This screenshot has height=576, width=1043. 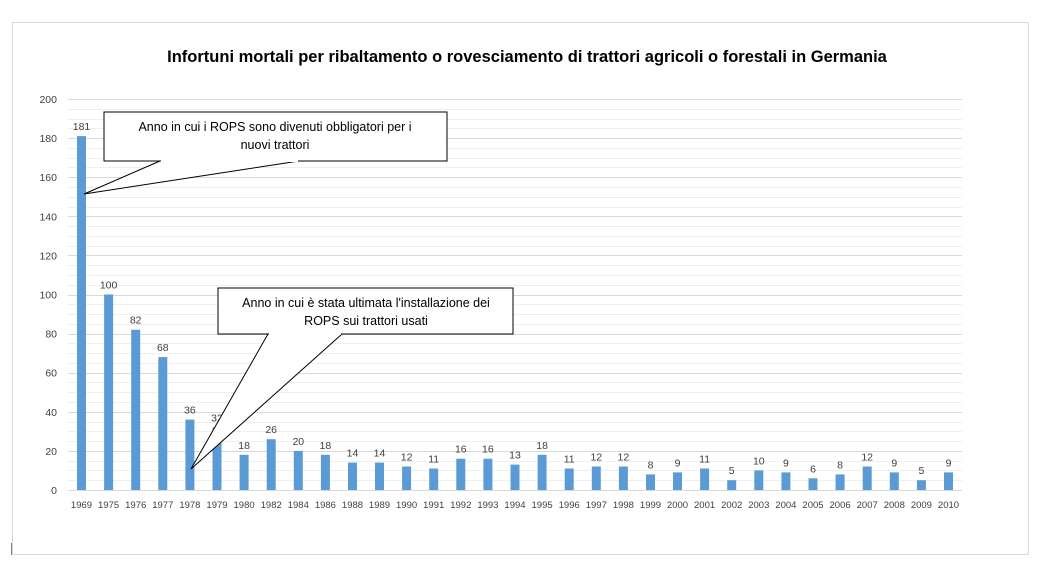 What do you see at coordinates (731, 505) in the screenshot?
I see `x-tick-label-2002: 2002` at bounding box center [731, 505].